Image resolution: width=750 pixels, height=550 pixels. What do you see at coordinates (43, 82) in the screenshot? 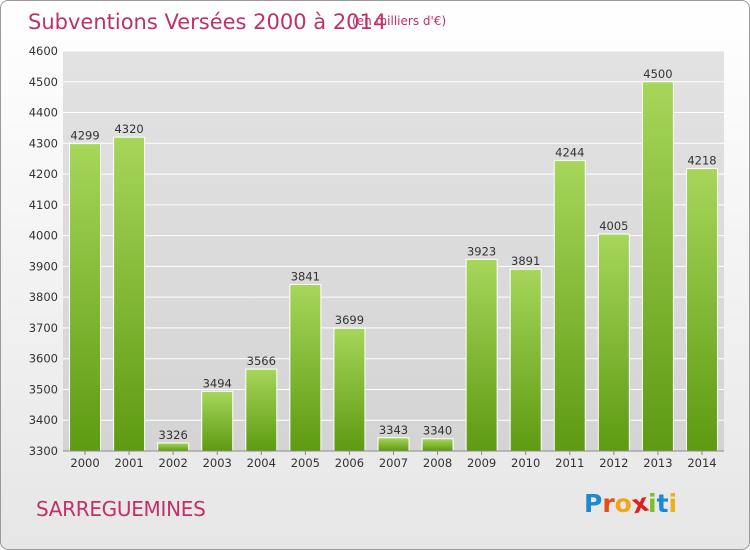
I see `y-tick-label: 4500` at bounding box center [43, 82].